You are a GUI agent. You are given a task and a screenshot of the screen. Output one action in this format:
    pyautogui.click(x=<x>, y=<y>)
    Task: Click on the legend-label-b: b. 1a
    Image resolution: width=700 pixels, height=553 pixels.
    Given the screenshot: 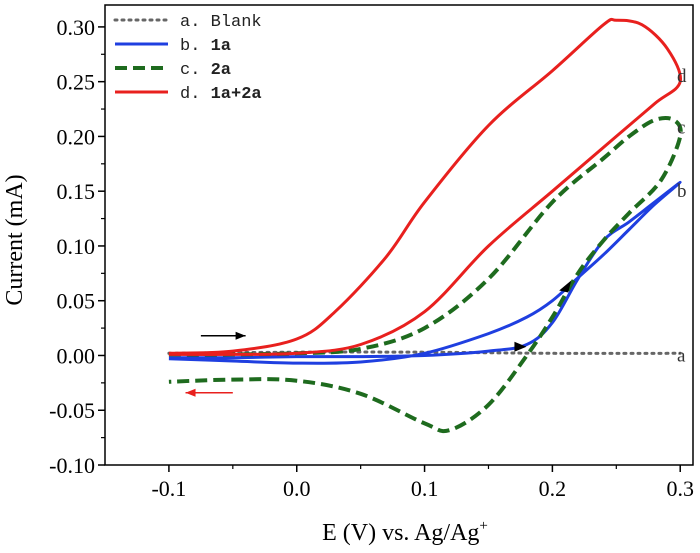 What is the action you would take?
    pyautogui.click(x=205, y=46)
    